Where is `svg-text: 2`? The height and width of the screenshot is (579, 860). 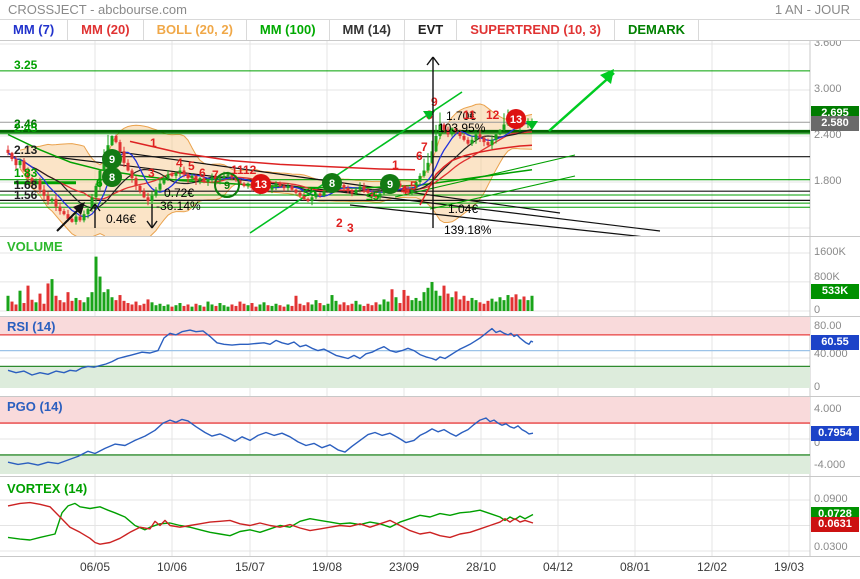
svg-text: 2 is located at coordinates (339, 223).